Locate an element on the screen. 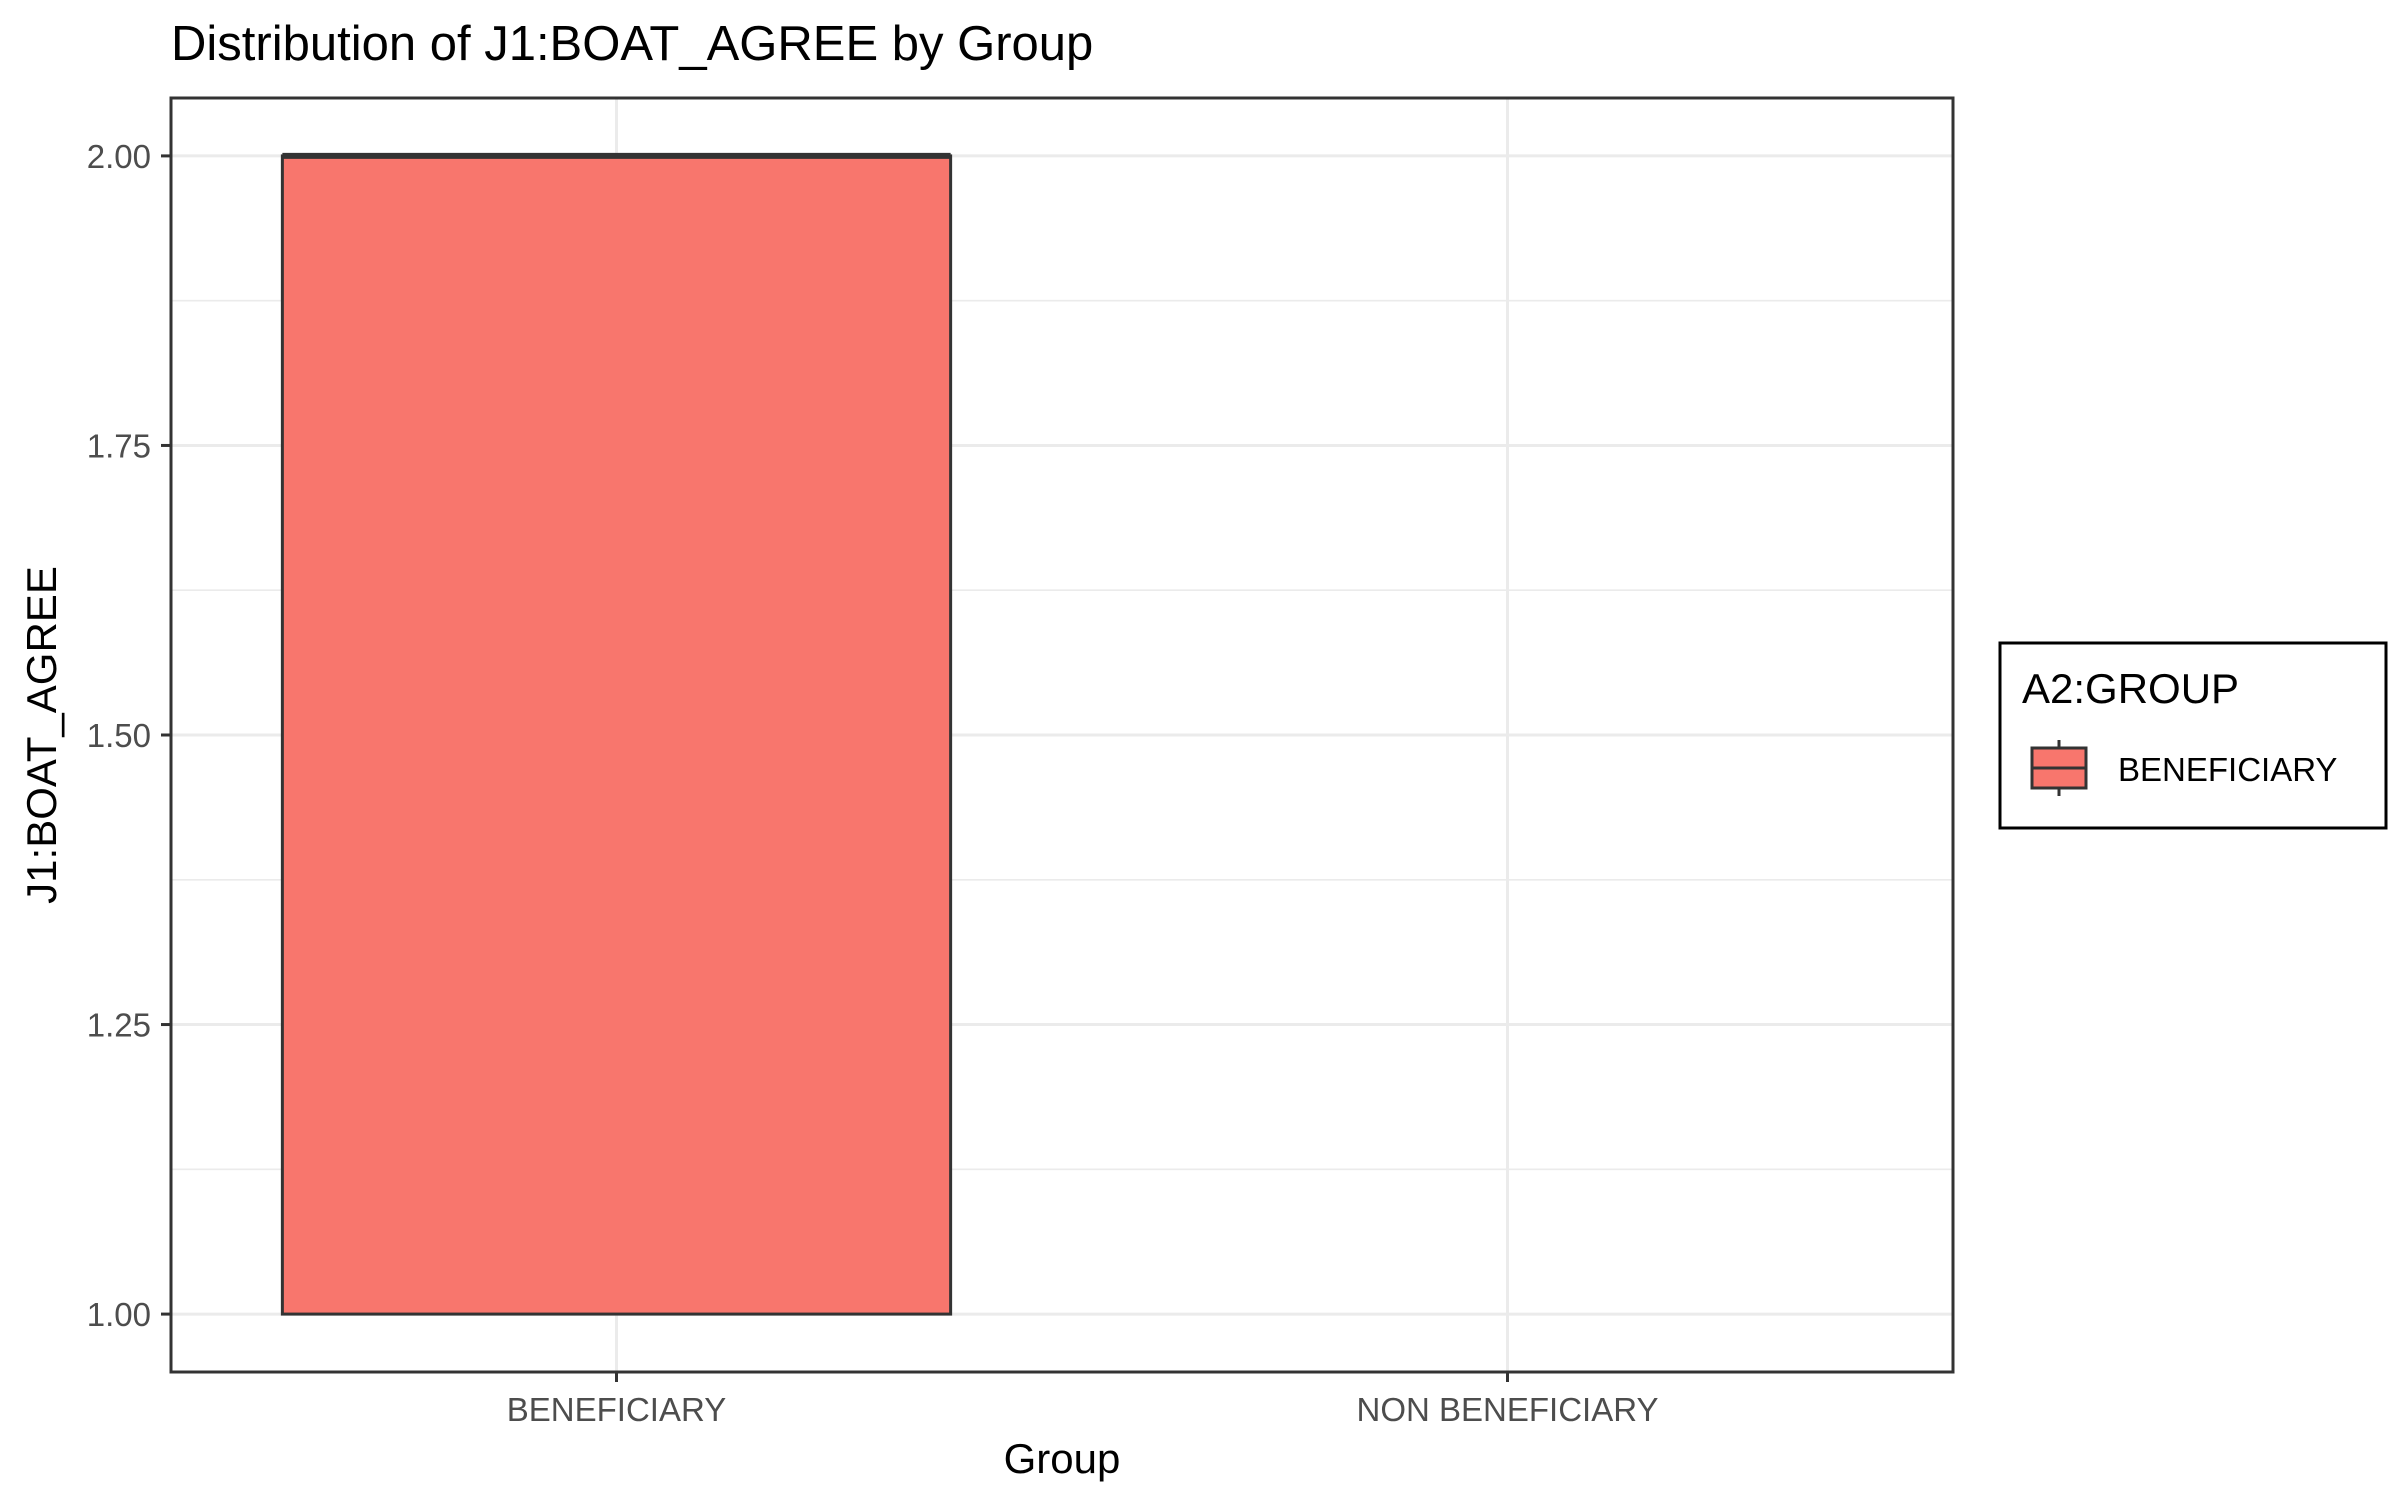 The image size is (2400, 1500). y-tick-label: 1.25 is located at coordinates (119, 1025).